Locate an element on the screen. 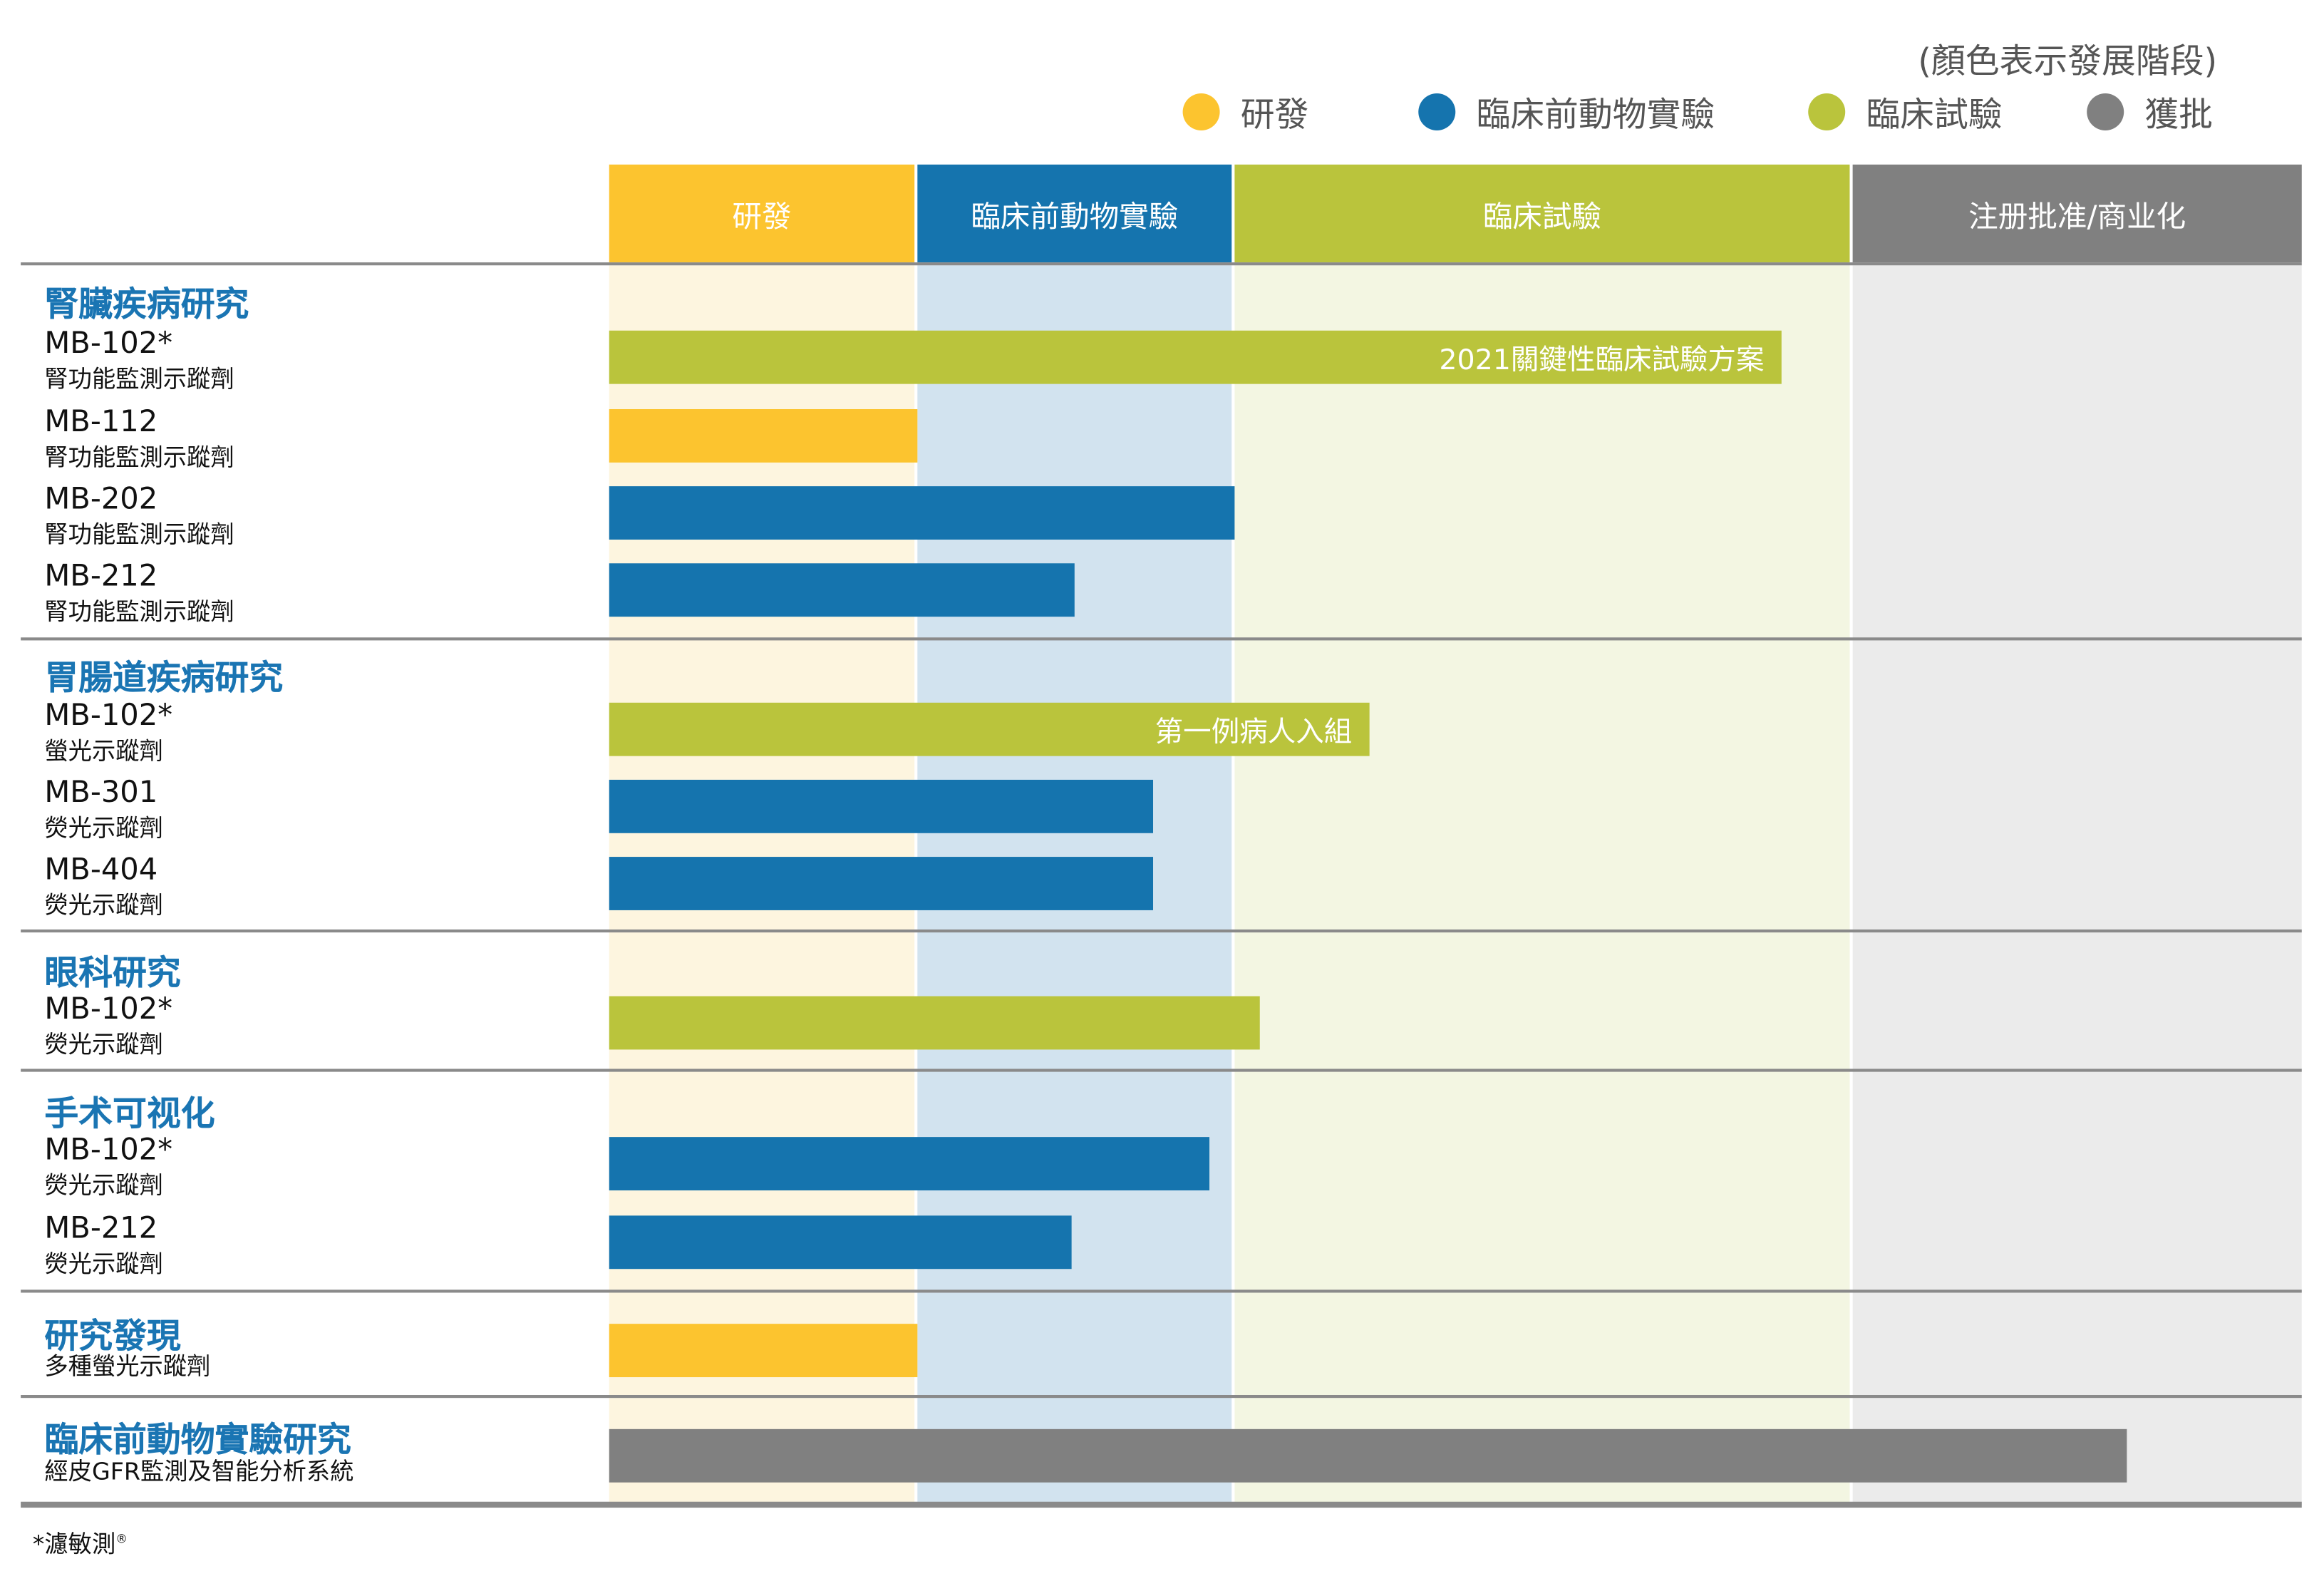 The height and width of the screenshot is (1591, 2324). group-title: 研究發現 is located at coordinates (113, 1336).